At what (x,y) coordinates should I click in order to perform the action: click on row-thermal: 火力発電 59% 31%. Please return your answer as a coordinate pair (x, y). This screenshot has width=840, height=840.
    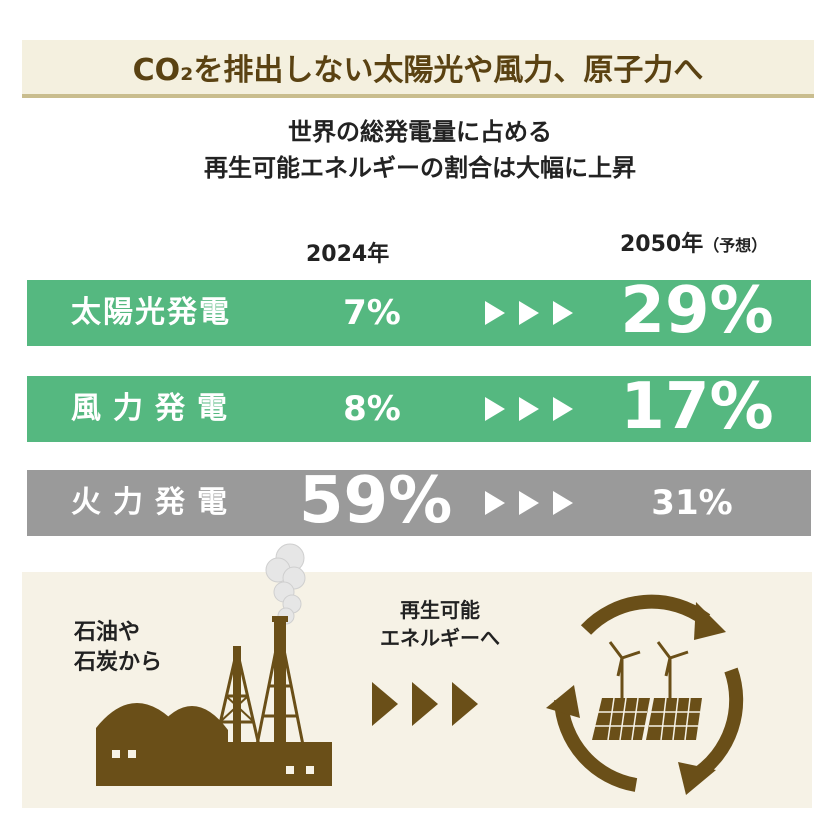
    Looking at the image, I should click on (419, 501).